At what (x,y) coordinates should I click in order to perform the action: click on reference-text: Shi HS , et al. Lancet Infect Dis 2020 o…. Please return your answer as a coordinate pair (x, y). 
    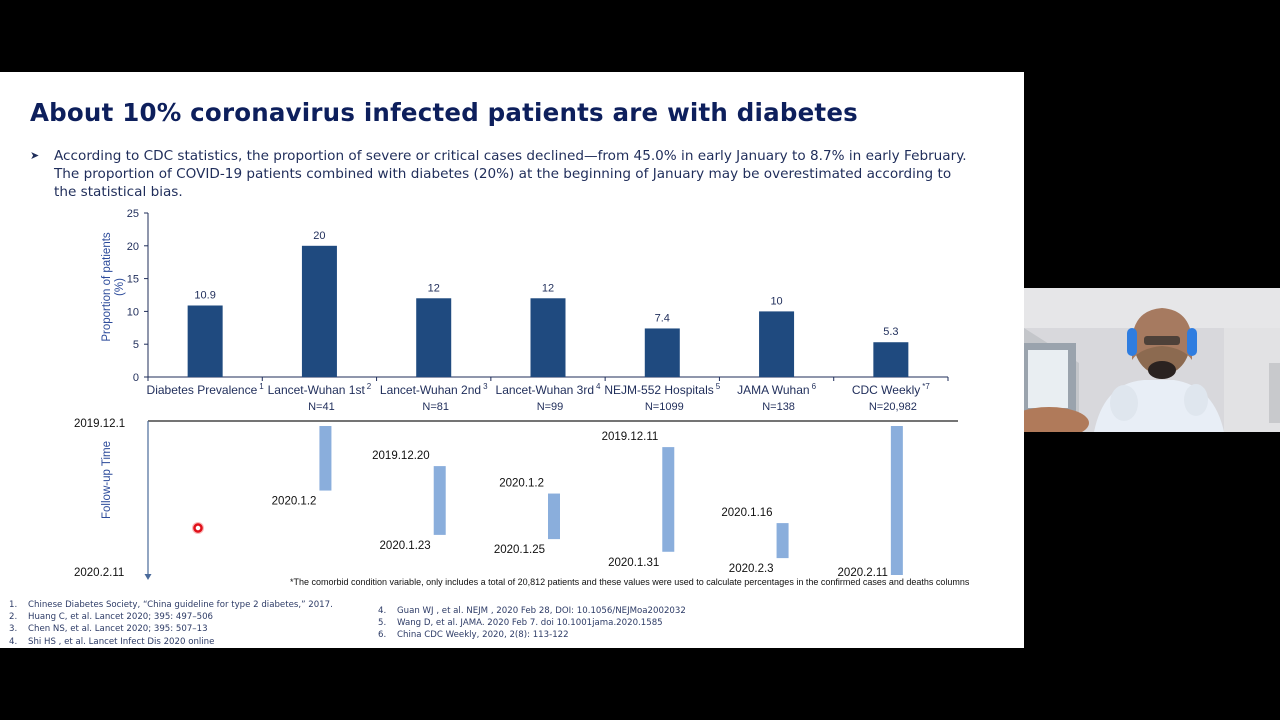
    Looking at the image, I should click on (121, 641).